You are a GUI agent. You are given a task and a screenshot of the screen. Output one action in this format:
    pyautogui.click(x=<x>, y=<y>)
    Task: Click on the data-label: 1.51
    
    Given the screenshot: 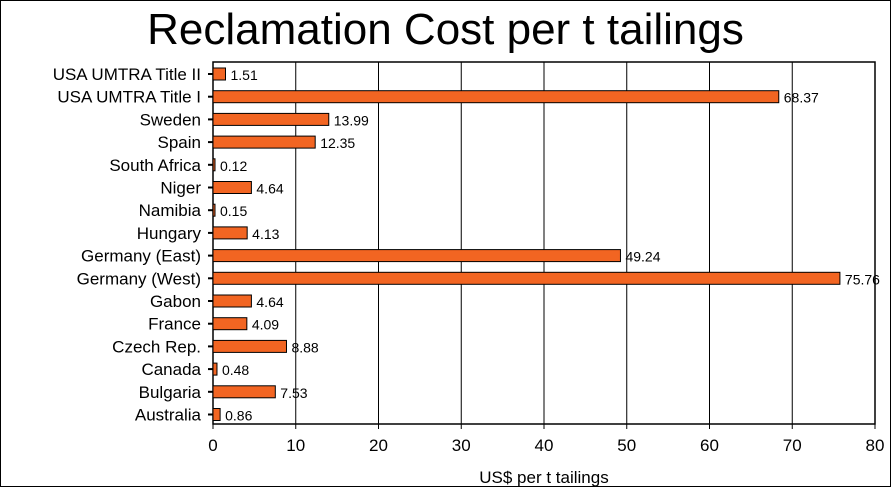 What is the action you would take?
    pyautogui.click(x=243, y=75)
    